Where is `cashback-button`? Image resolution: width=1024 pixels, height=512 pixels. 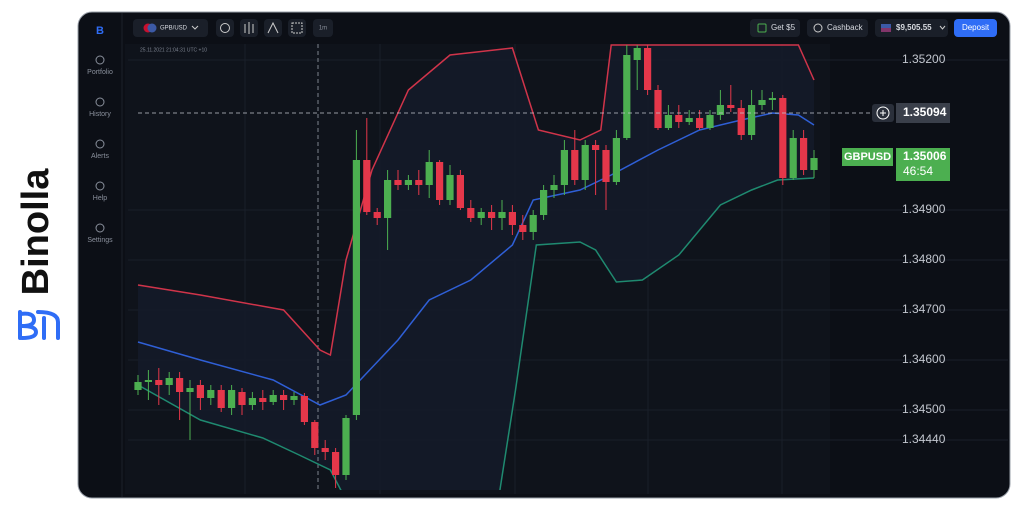
cashback-button is located at coordinates (837, 28).